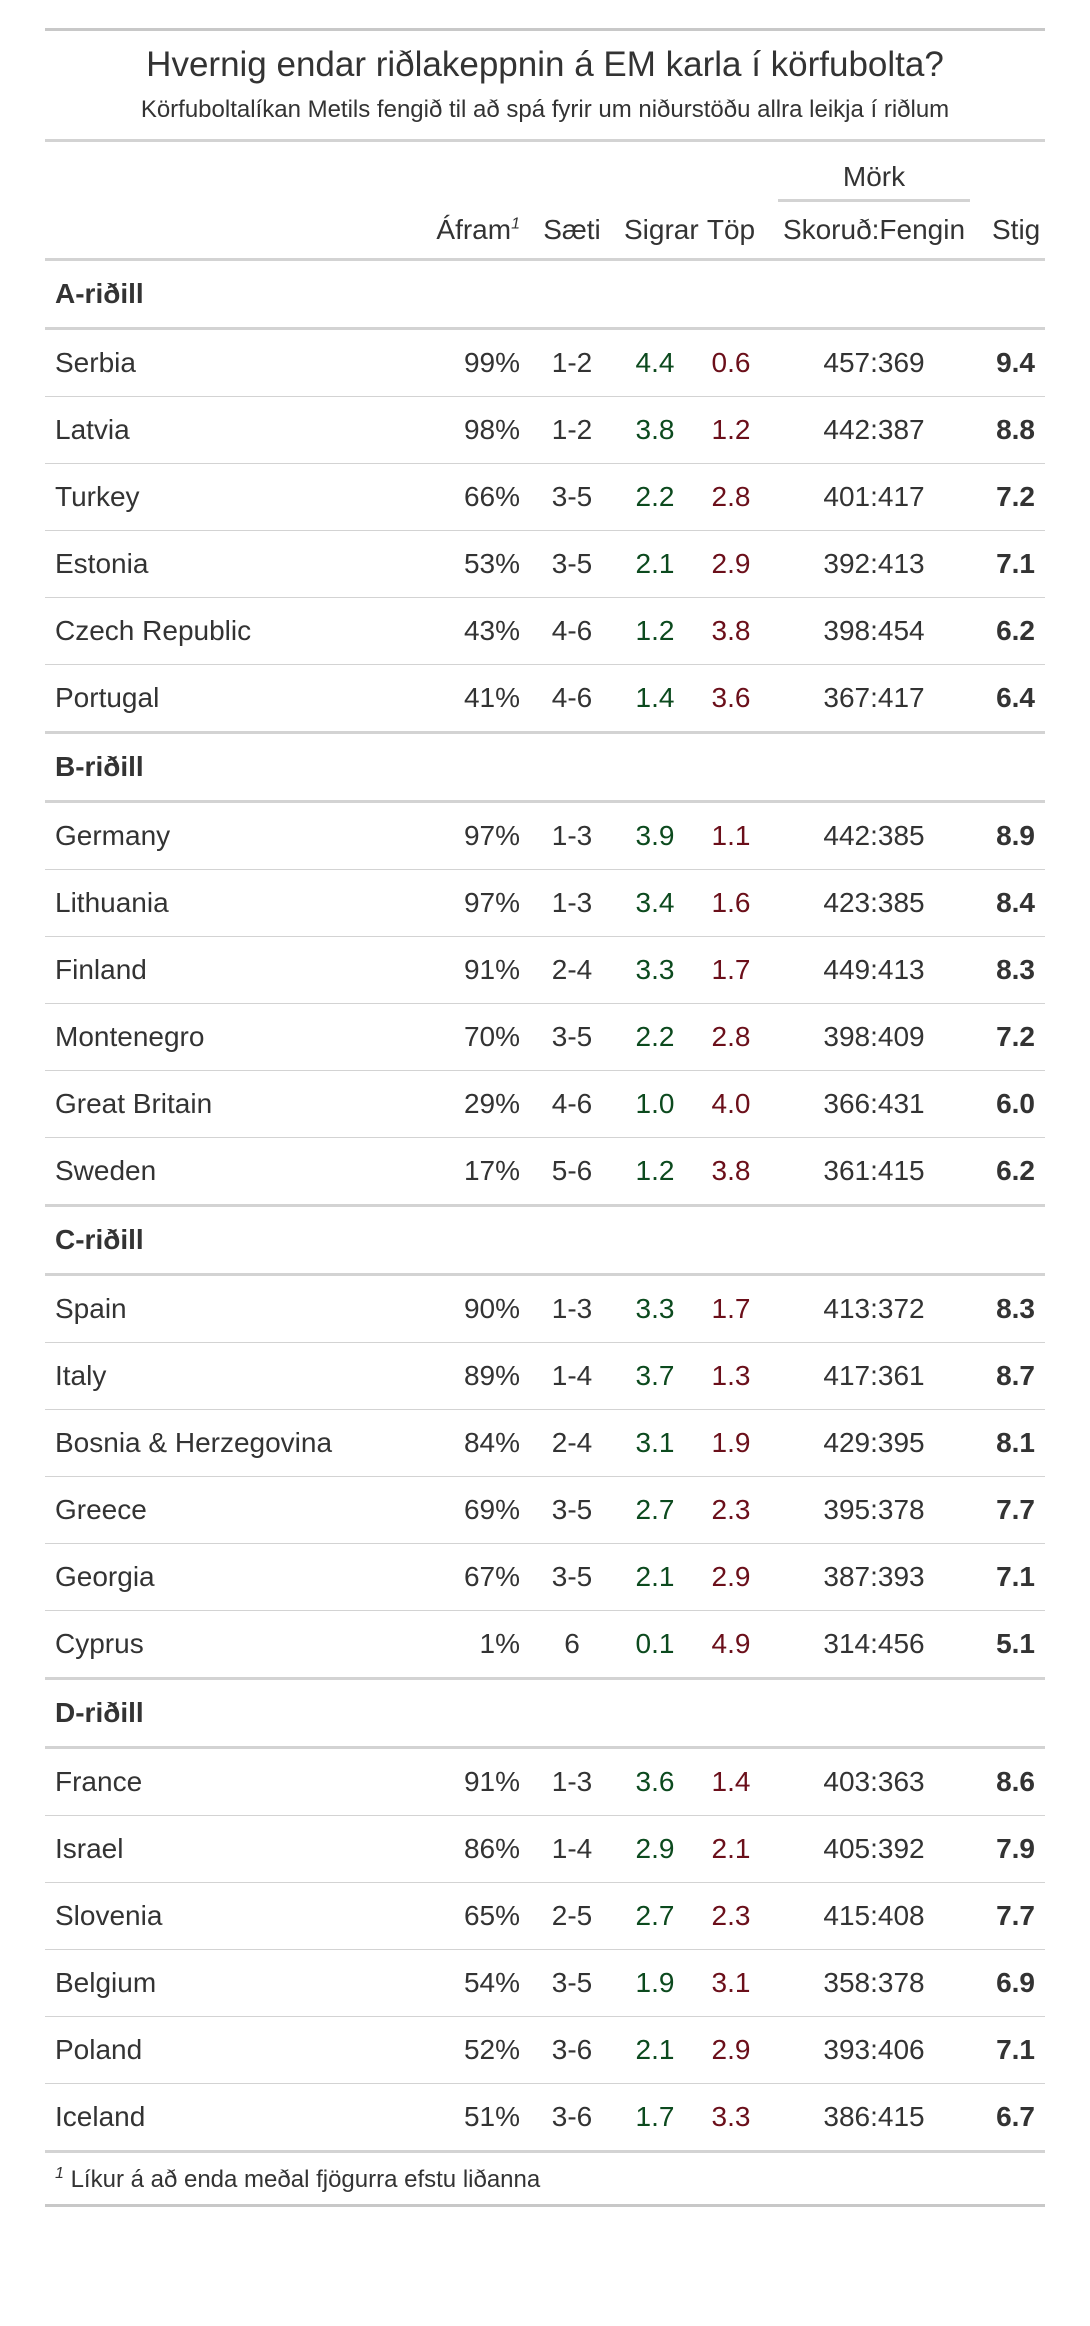 This screenshot has width=1090, height=2326. Describe the element at coordinates (1013, 699) in the screenshot. I see `stig-cell: 6.4` at that location.